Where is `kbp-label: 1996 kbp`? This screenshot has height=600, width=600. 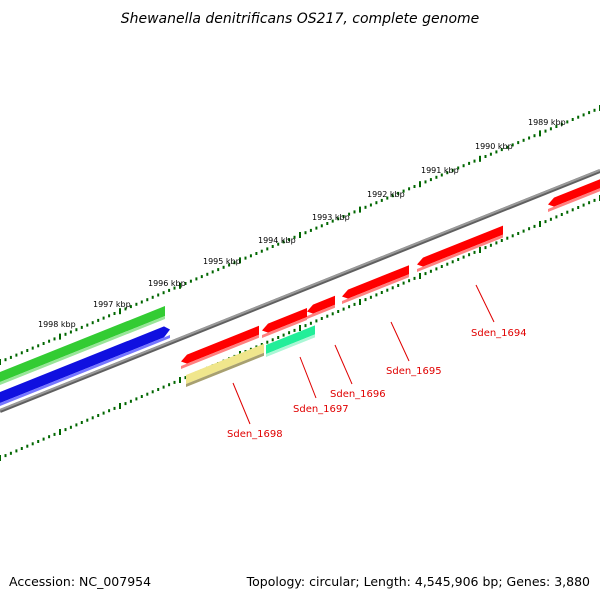 kbp-label: 1996 kbp is located at coordinates (167, 283).